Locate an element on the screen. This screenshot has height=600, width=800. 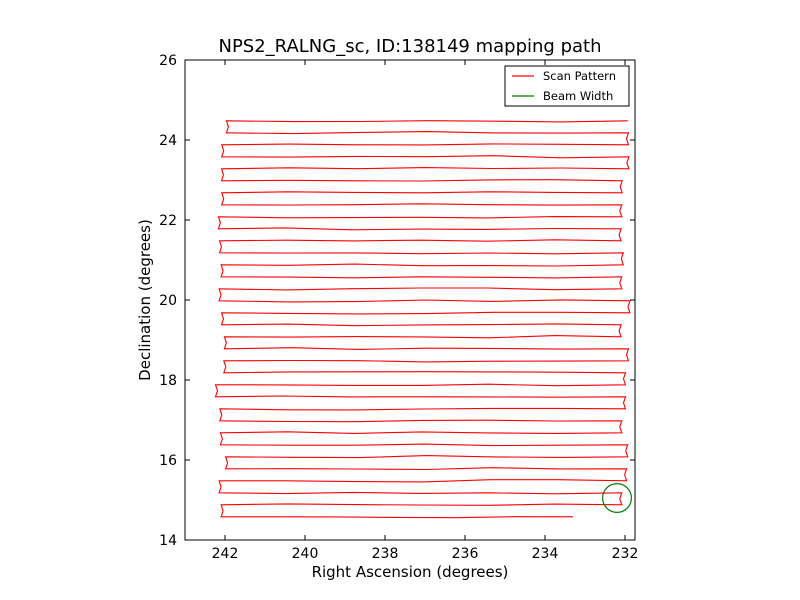
y-tick-label: 20 is located at coordinates (168, 301).